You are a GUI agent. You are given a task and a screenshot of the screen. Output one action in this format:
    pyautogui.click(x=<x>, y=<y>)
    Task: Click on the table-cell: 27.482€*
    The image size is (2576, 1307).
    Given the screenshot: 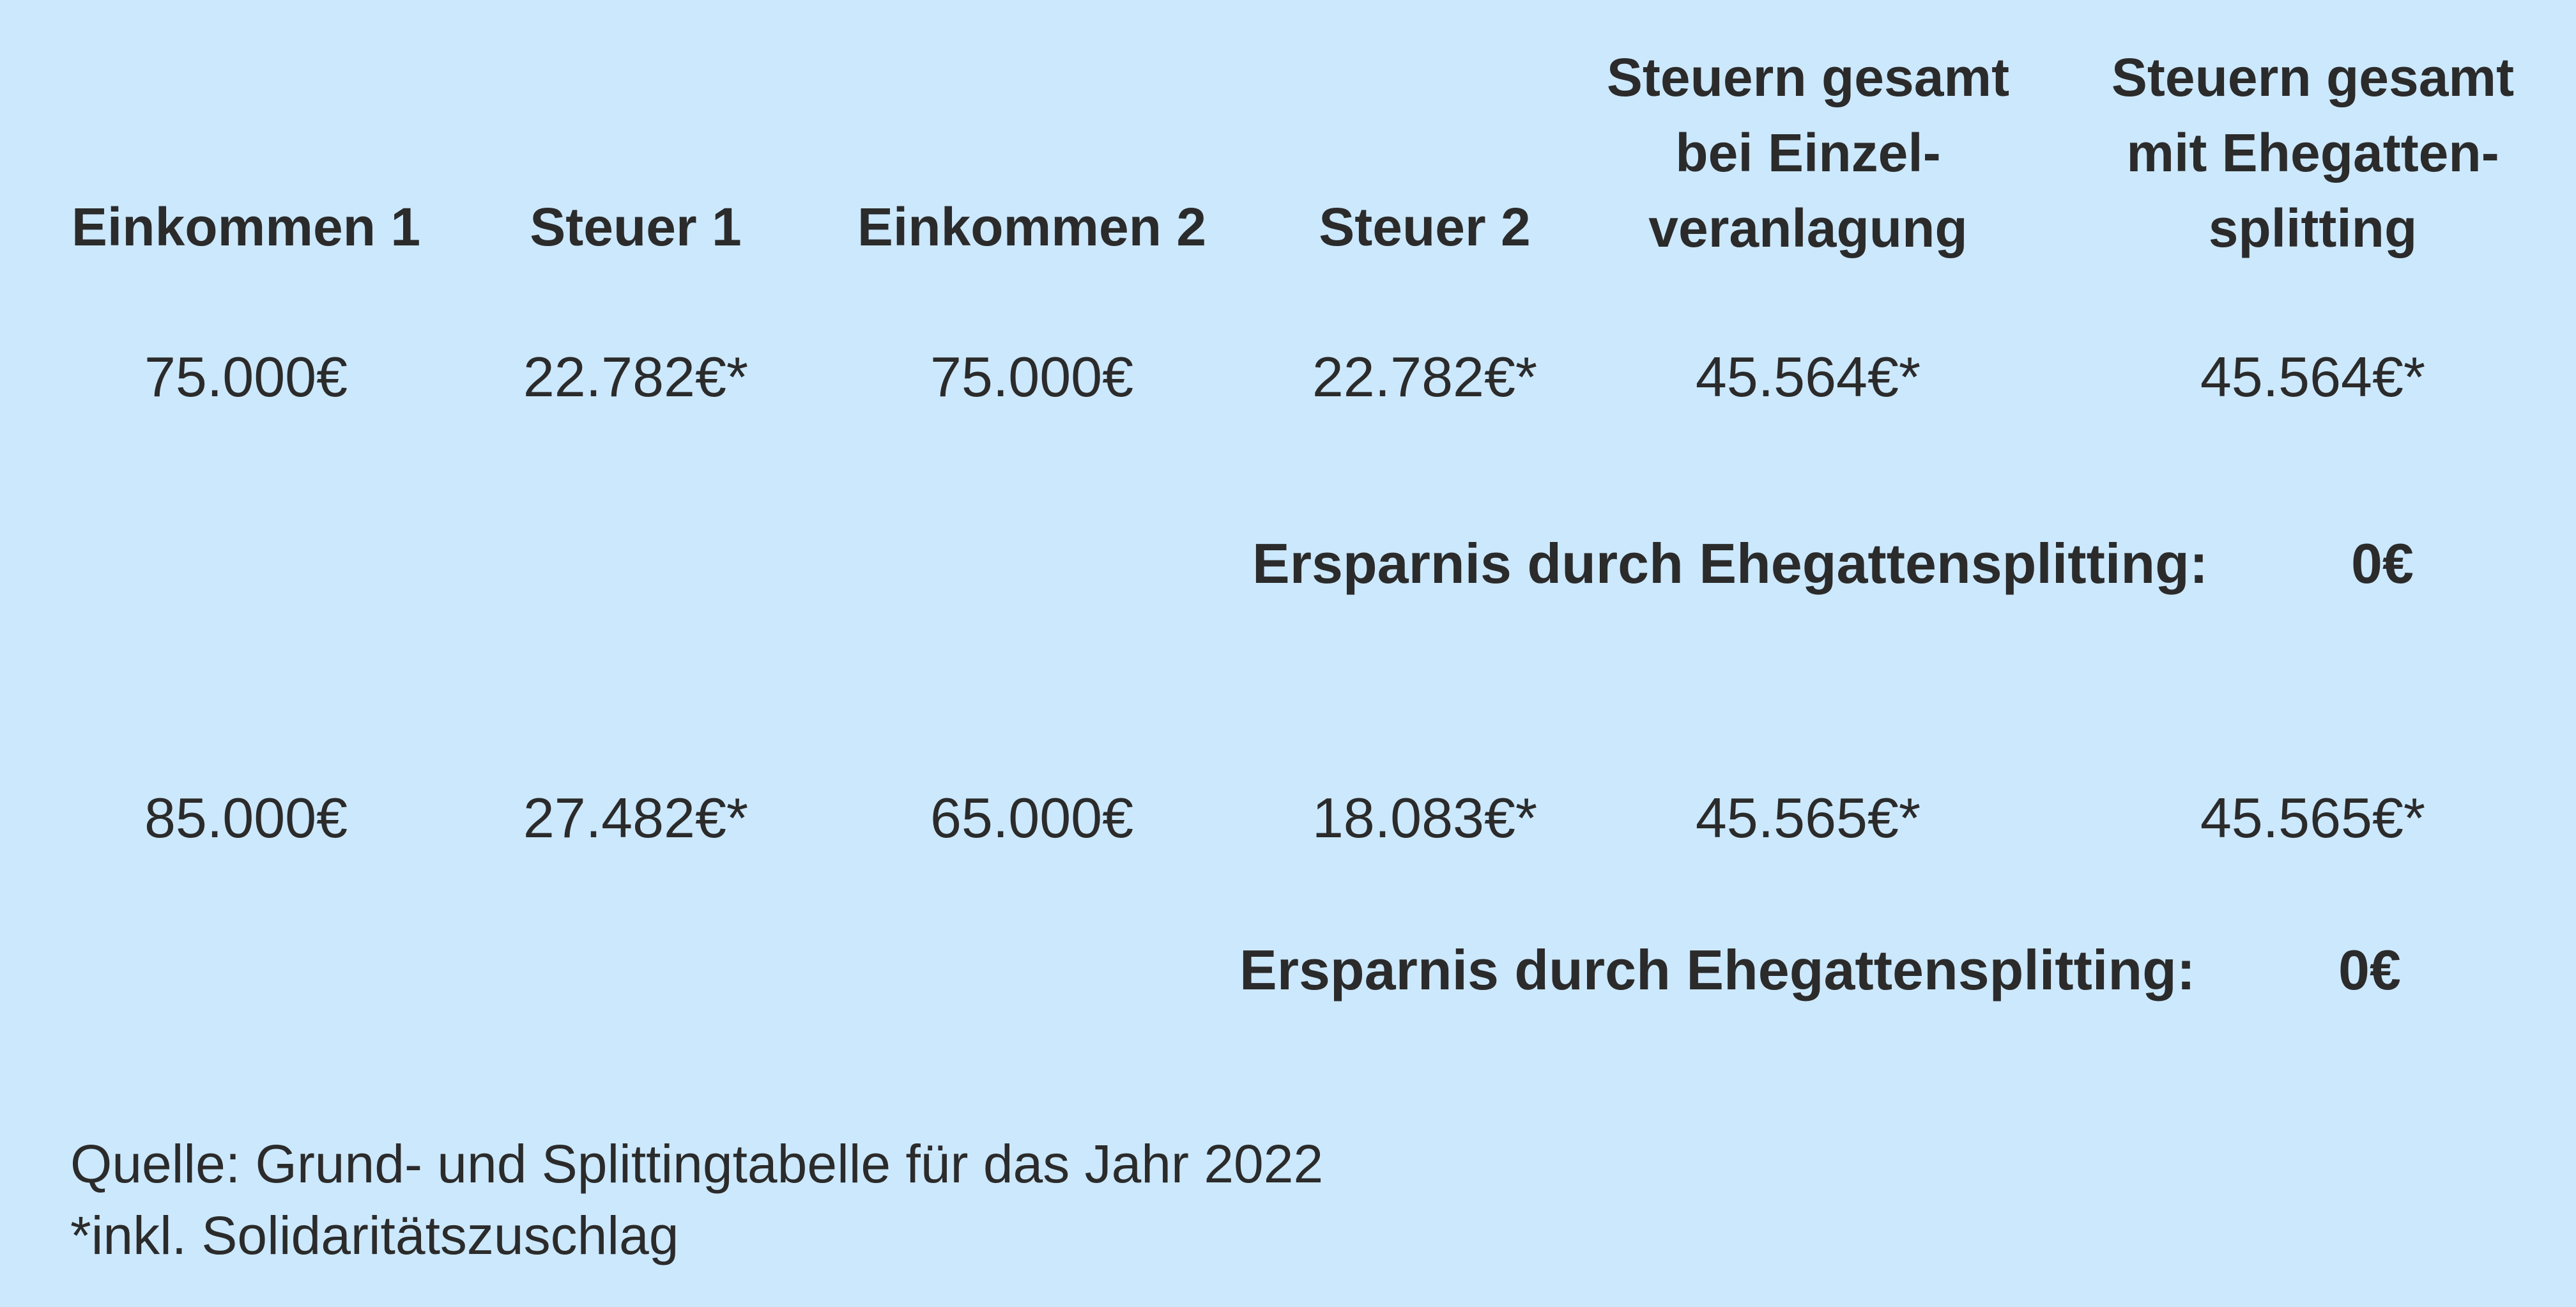 What is the action you would take?
    pyautogui.click(x=636, y=818)
    